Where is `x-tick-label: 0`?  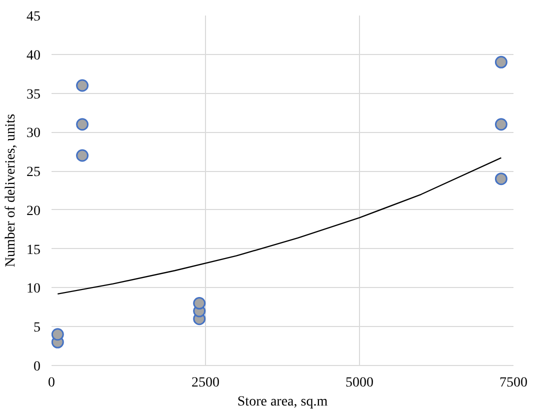
x-tick-label: 0 is located at coordinates (51, 383).